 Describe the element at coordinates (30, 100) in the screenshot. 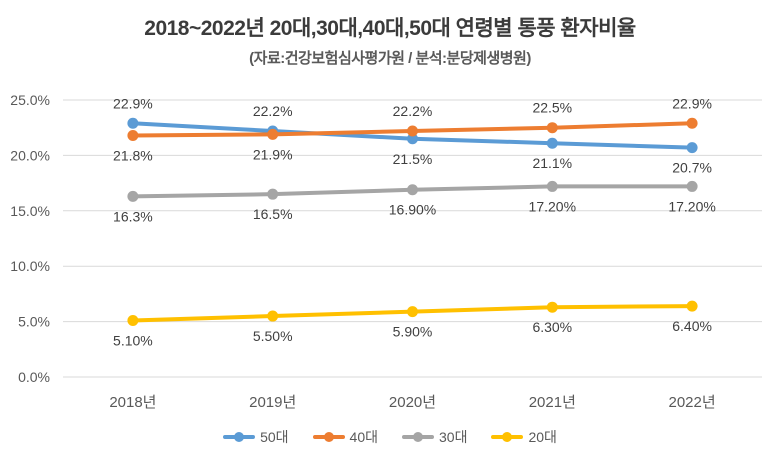

I see `y-axis-tick-label: 25.0%` at that location.